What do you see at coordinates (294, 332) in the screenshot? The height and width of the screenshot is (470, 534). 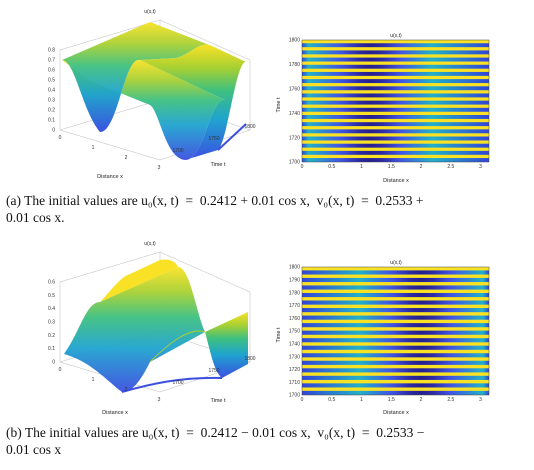 I see `heatmap-y-tick-label: 1750` at bounding box center [294, 332].